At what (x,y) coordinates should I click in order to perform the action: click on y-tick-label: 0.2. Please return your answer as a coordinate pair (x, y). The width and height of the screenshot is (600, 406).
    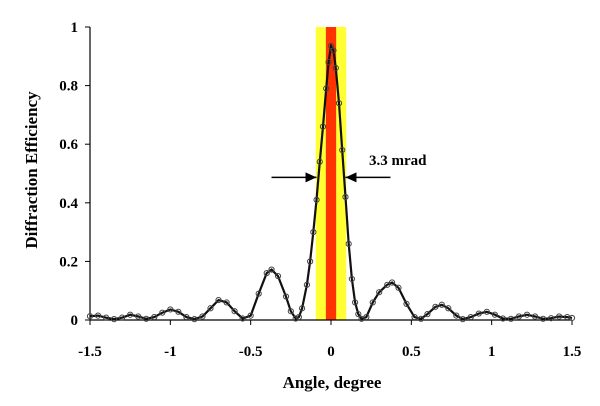
    Looking at the image, I should click on (68, 262).